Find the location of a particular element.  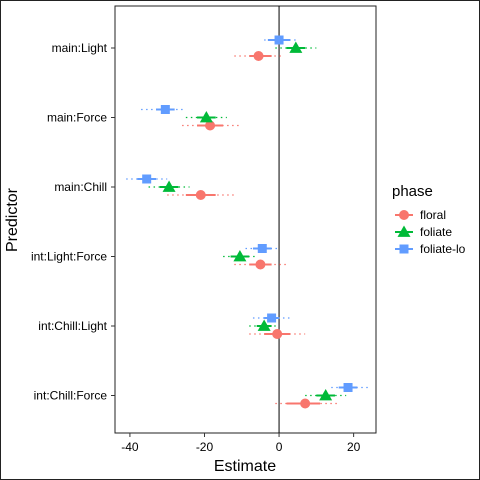

y-tick-label: int:Chill:Force is located at coordinates (71, 396).